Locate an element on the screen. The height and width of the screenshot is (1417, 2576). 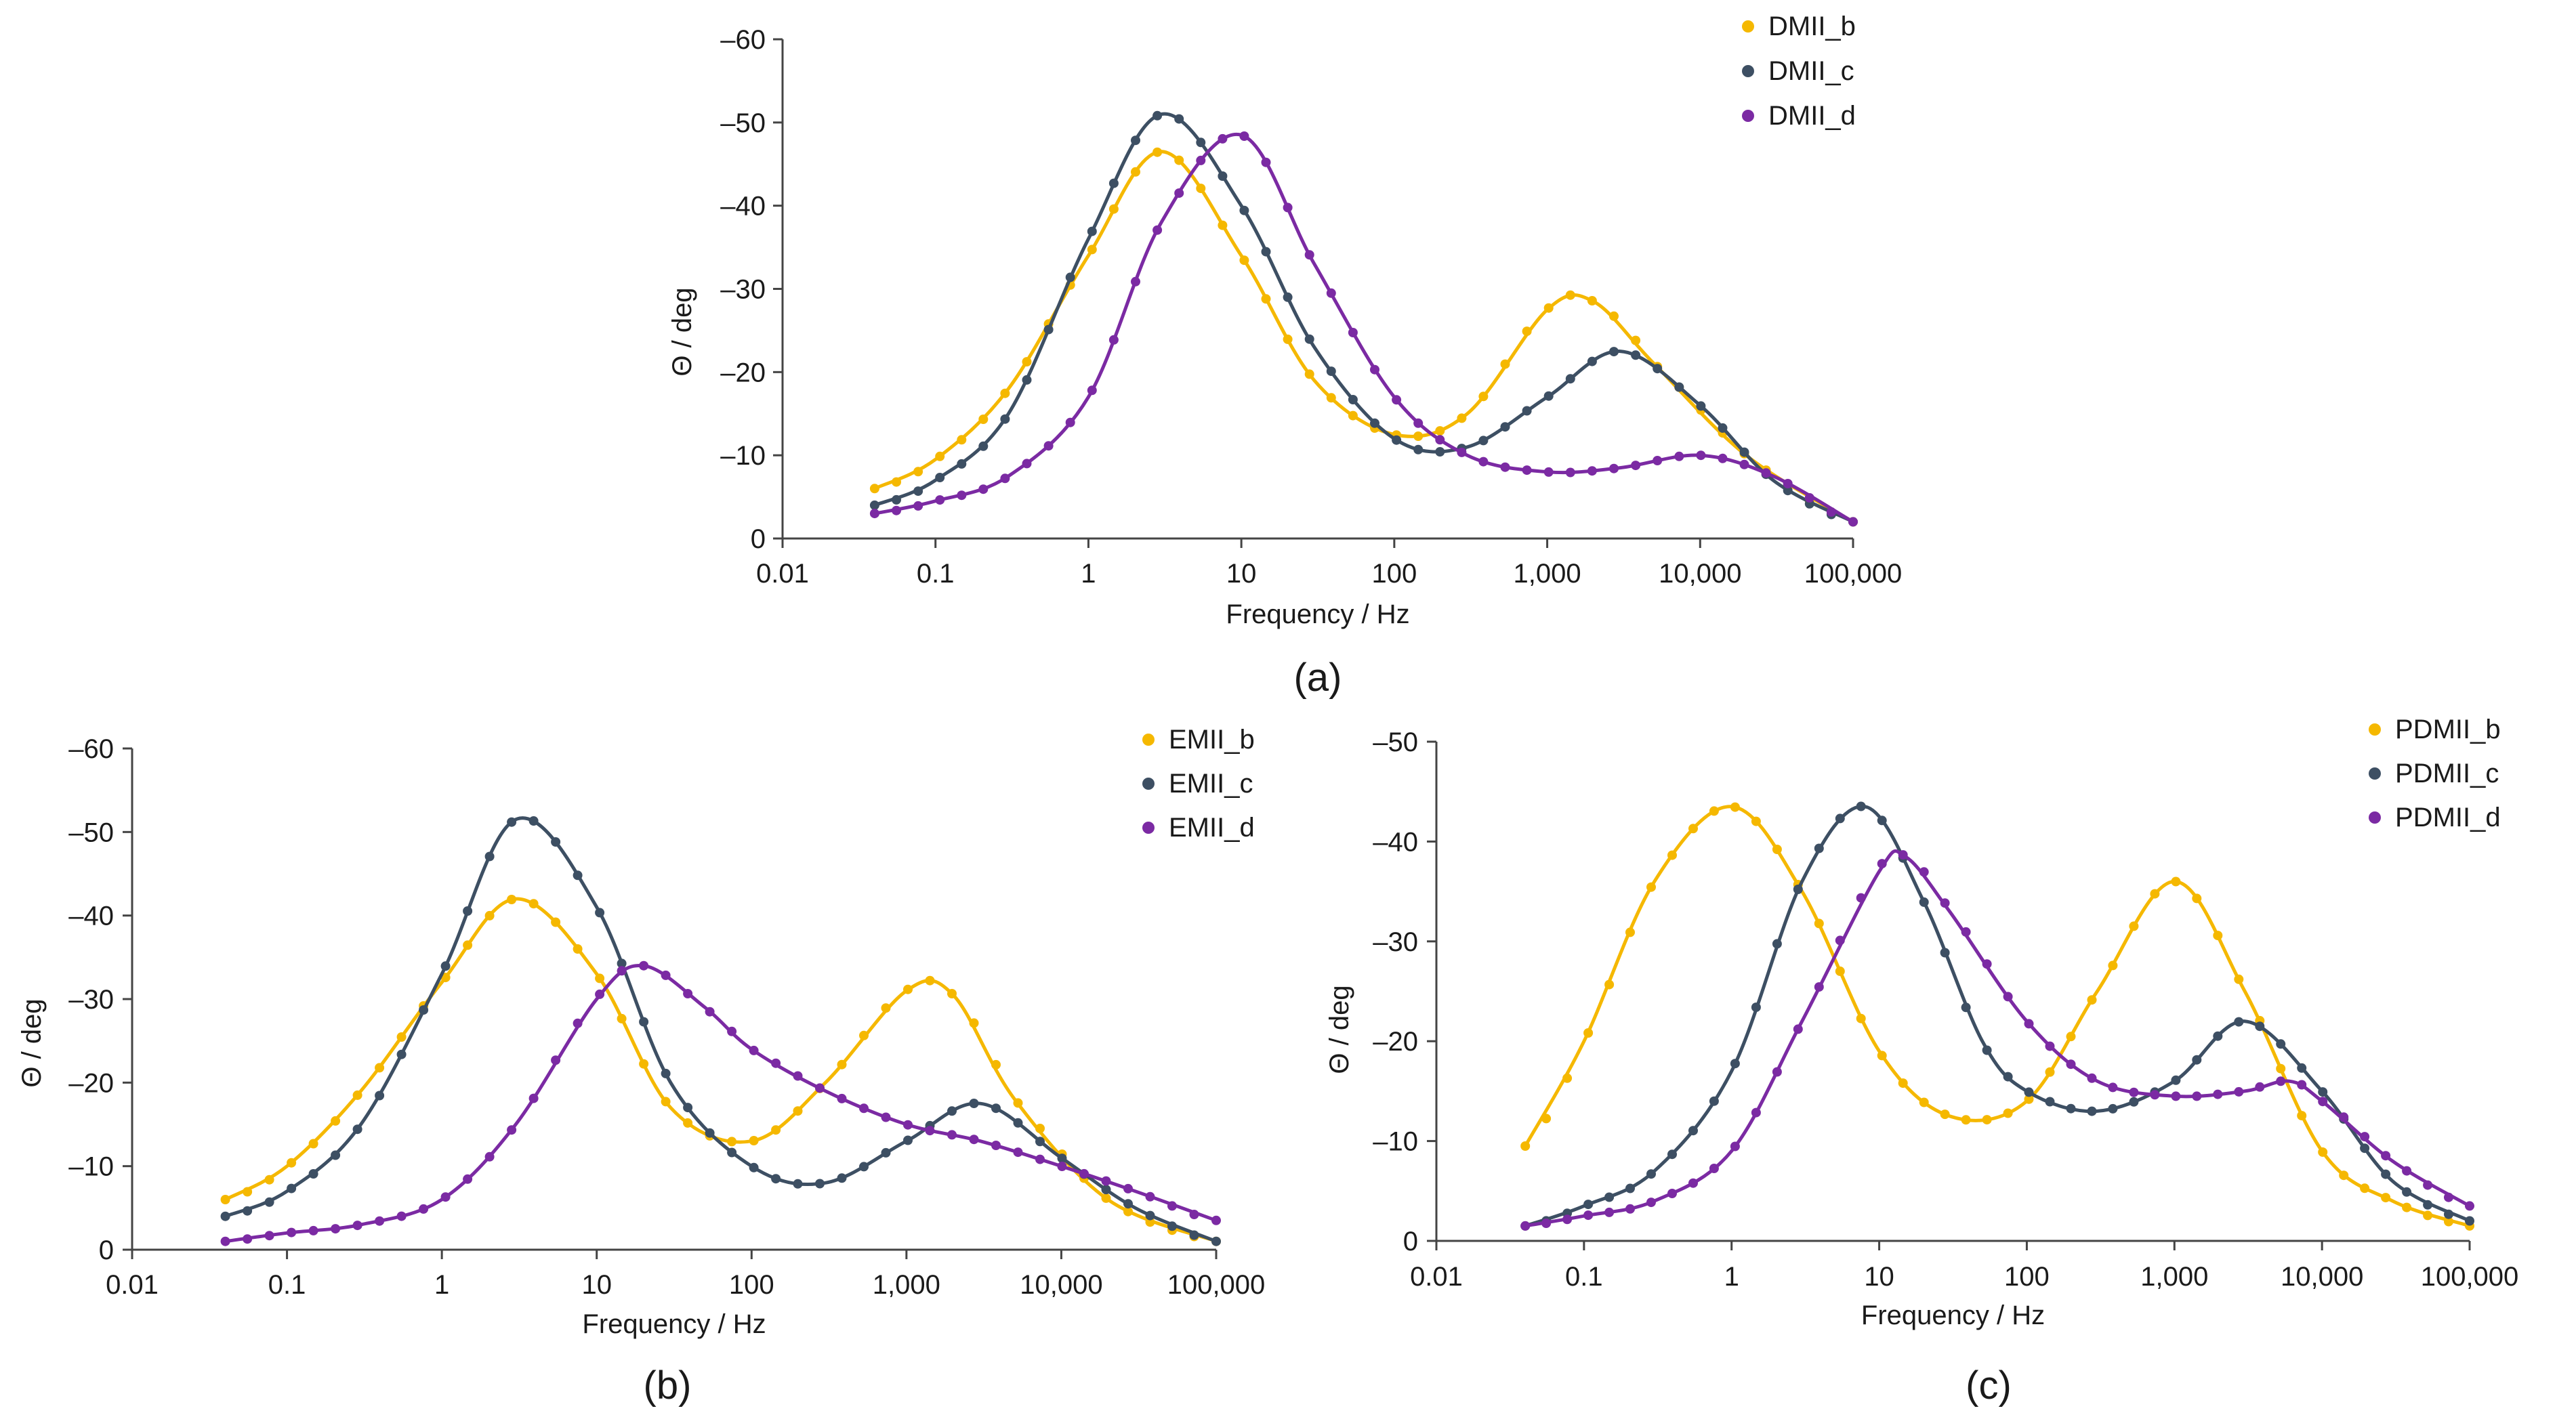
x-tick-label: 1,000 is located at coordinates (1547, 574).